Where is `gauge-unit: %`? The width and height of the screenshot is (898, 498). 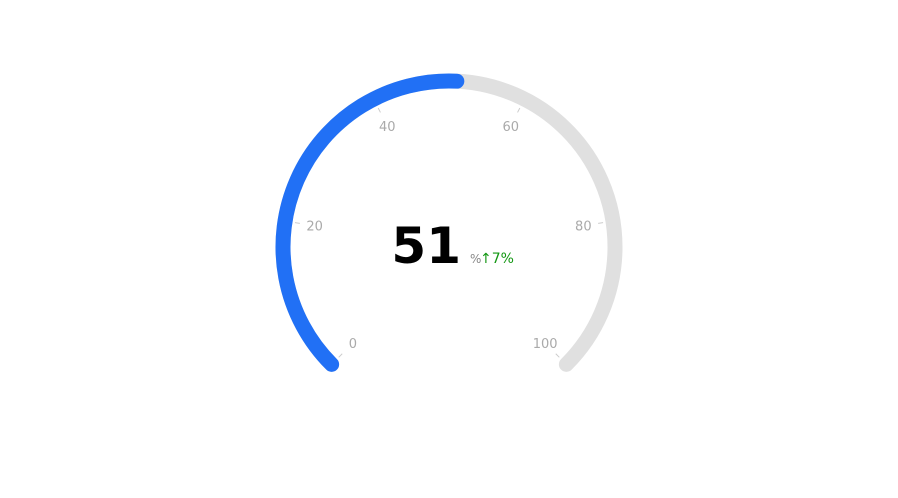 gauge-unit: % is located at coordinates (475, 259).